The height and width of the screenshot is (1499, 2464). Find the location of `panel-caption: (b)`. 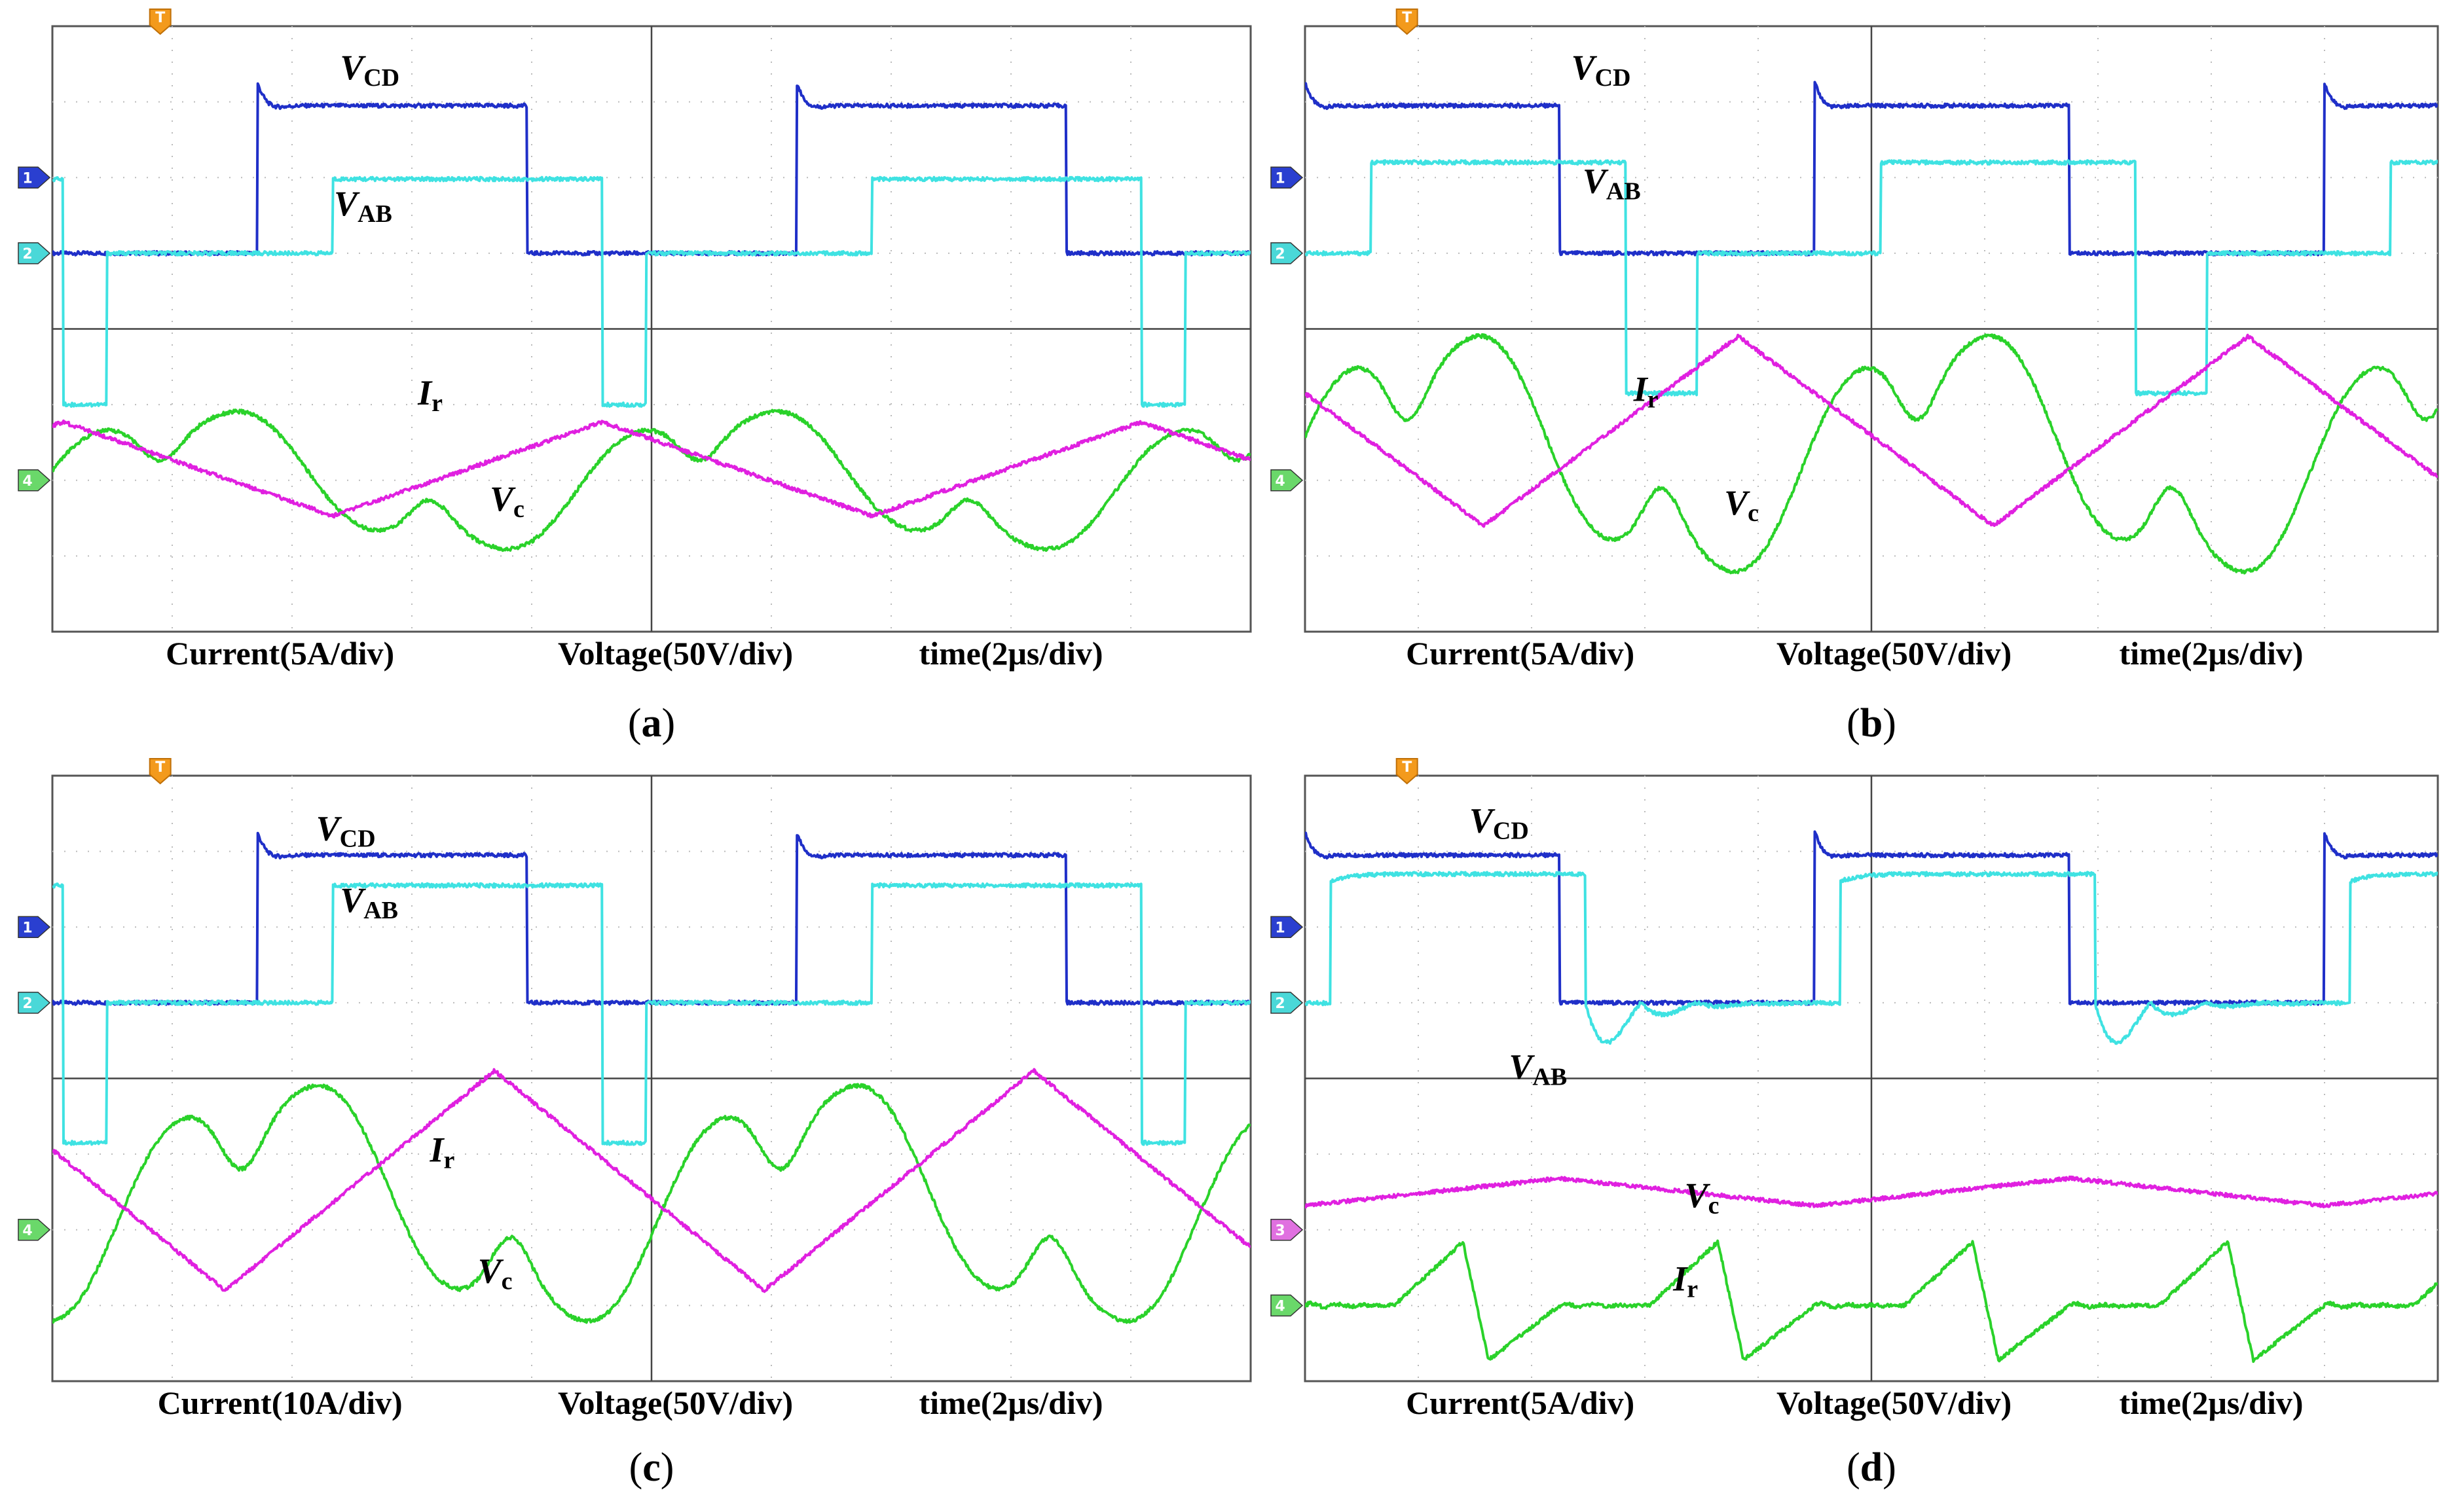

panel-caption: (b) is located at coordinates (1871, 724).